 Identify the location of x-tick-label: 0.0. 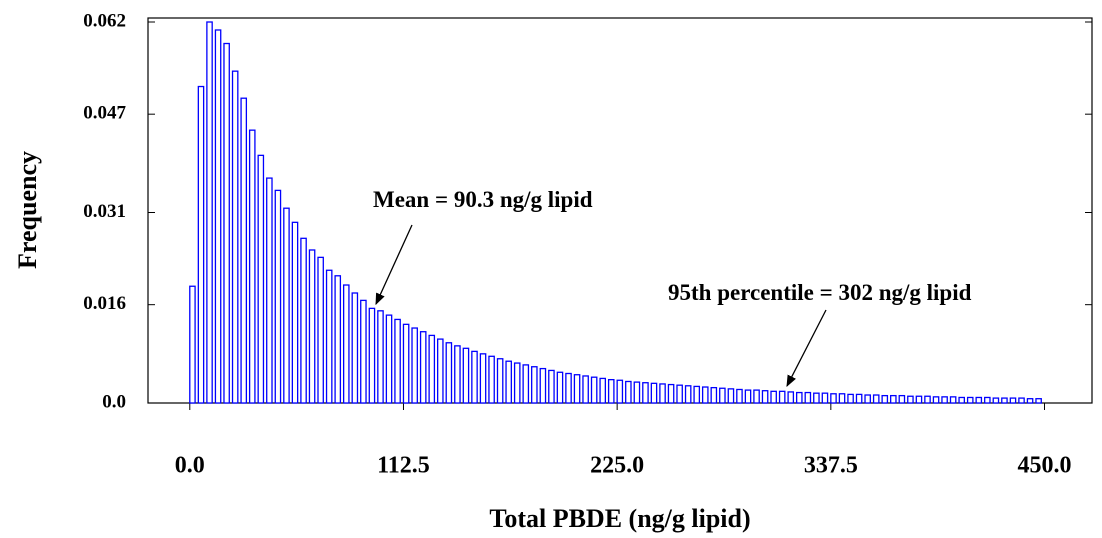
(190, 466).